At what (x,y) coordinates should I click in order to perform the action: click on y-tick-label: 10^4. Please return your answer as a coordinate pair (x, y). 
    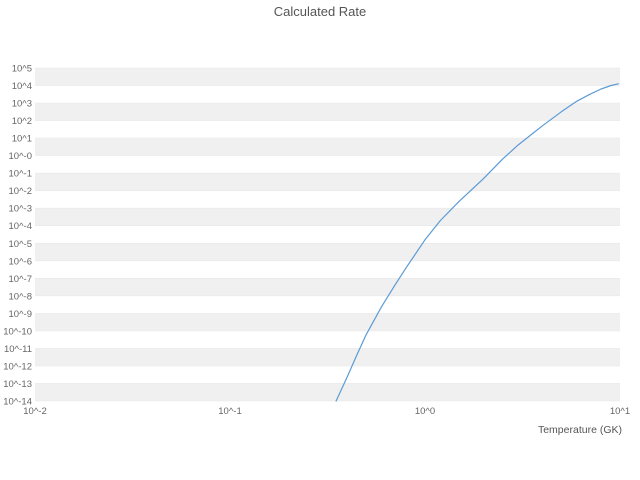
    Looking at the image, I should click on (22, 86).